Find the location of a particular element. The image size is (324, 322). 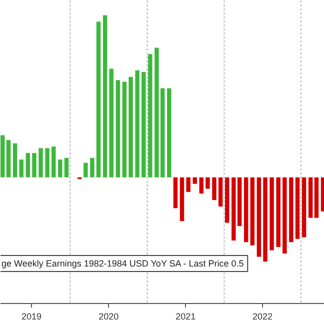

x-tick-label: 2019 is located at coordinates (31, 317).